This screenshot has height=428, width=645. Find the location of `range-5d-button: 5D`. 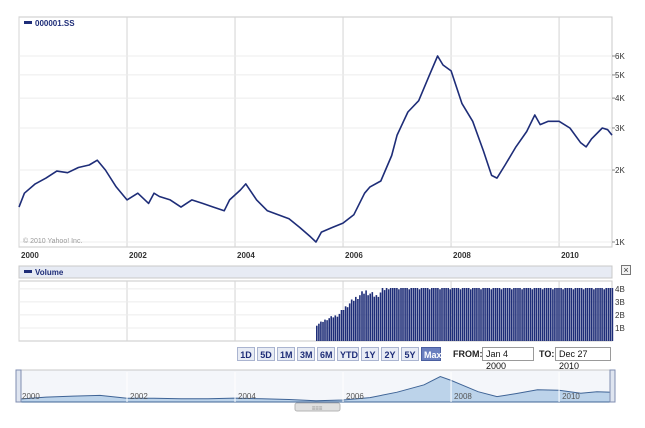

range-5d-button: 5D is located at coordinates (266, 354).